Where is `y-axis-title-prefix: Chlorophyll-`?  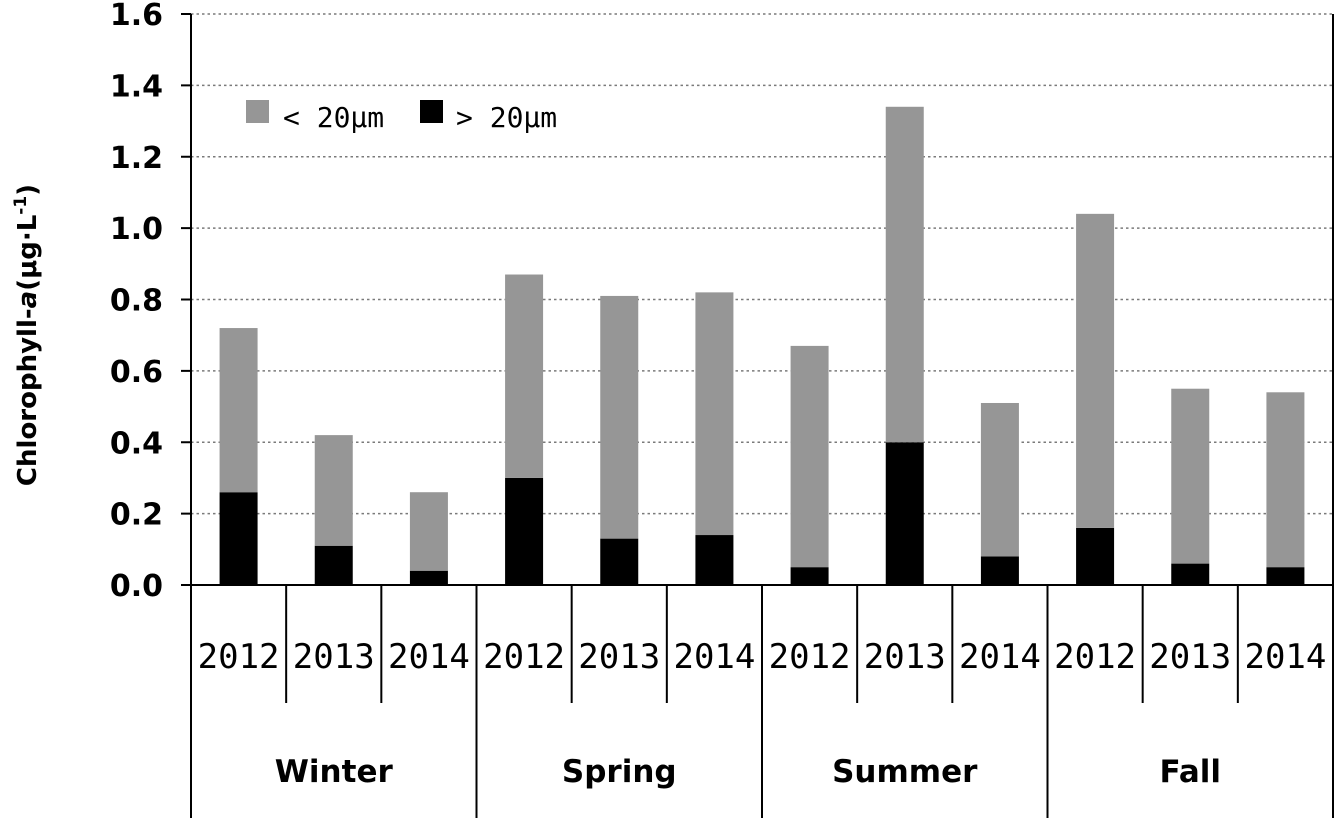
y-axis-title-prefix: Chlorophyll- is located at coordinates (28, 397).